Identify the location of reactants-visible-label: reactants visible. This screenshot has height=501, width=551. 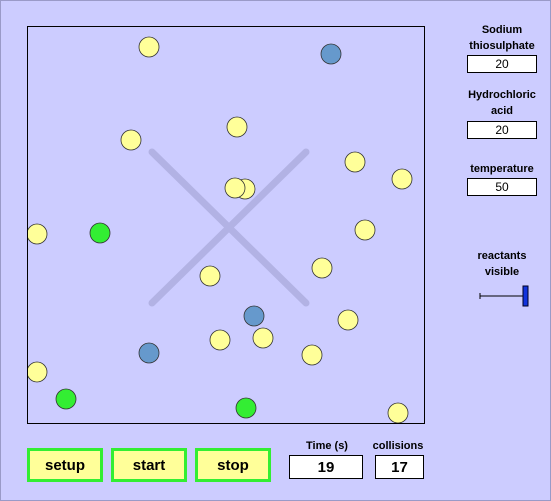
(501, 264).